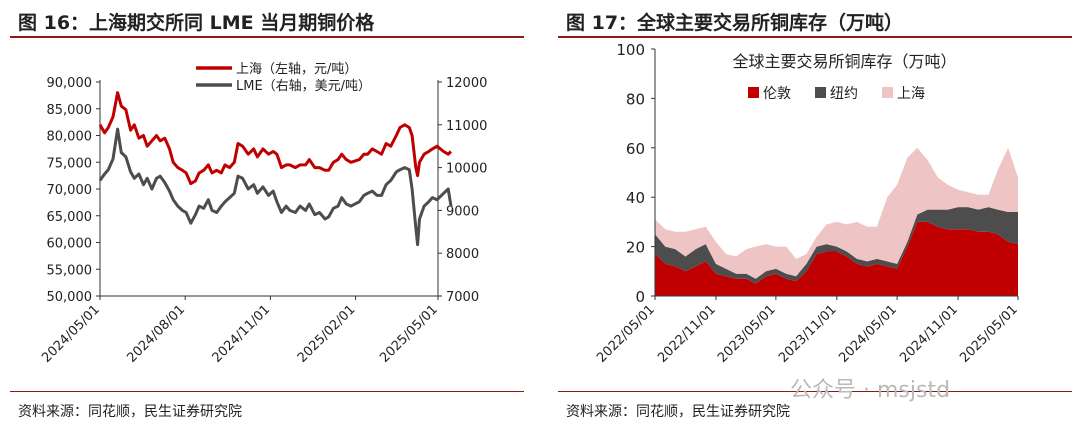 This screenshot has width=1080, height=431. What do you see at coordinates (70, 244) in the screenshot?
I see `left-y-tick-label: 60,000` at bounding box center [70, 244].